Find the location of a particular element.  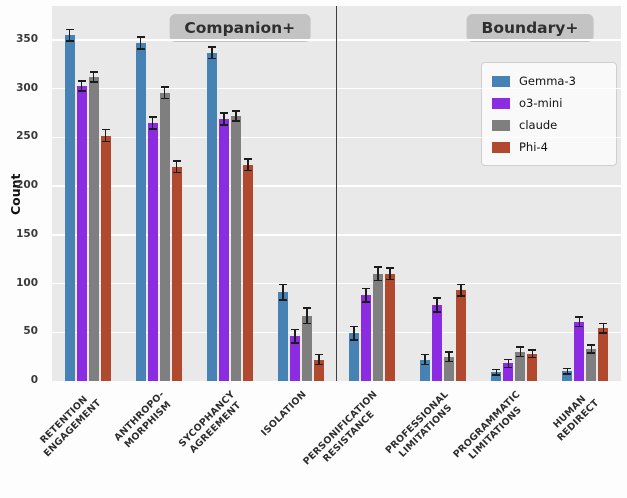

bar-gemma-3-cat4 is located at coordinates (354, 357).